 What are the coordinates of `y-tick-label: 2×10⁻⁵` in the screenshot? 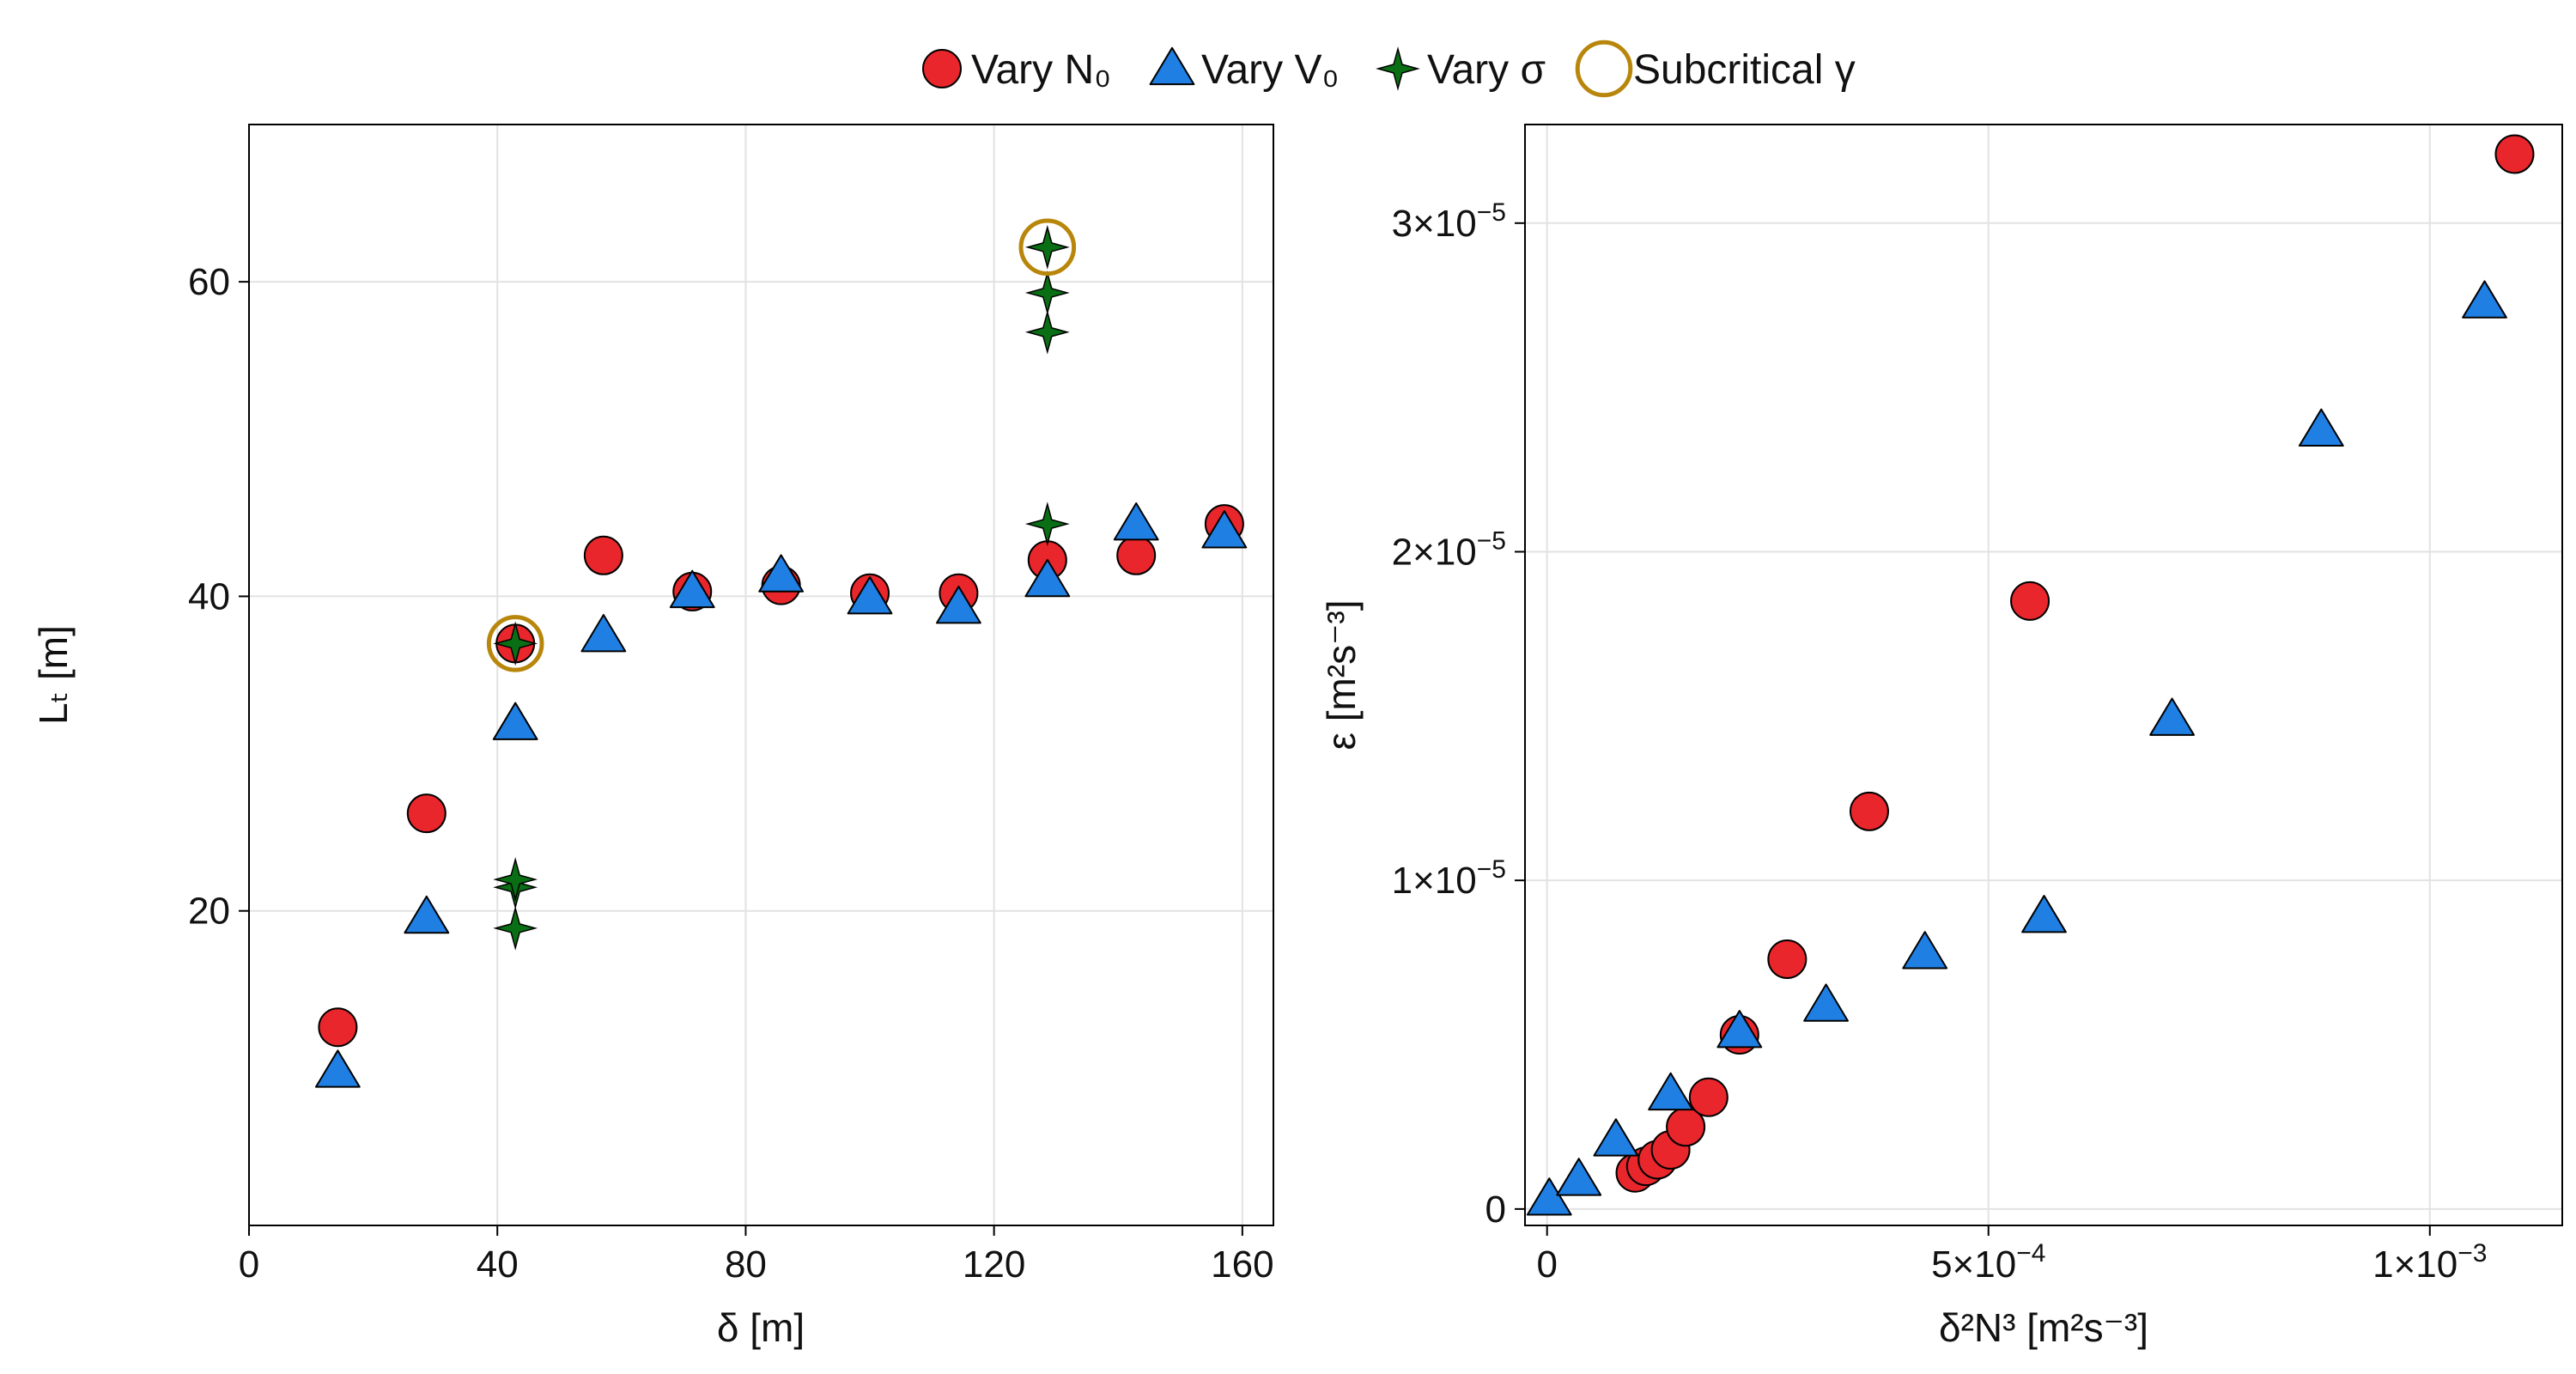 It's located at (1449, 549).